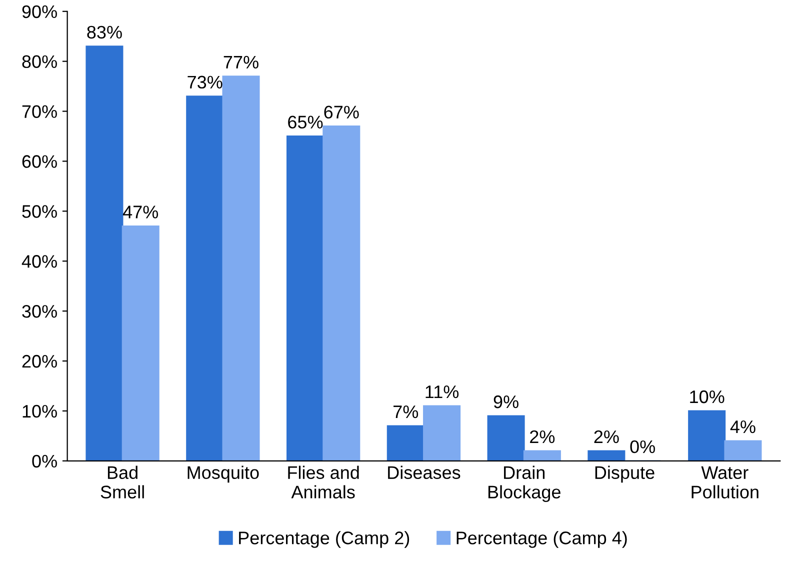  What do you see at coordinates (541, 539) in the screenshot?
I see `legend-label: Percentage (Camp 4)` at bounding box center [541, 539].